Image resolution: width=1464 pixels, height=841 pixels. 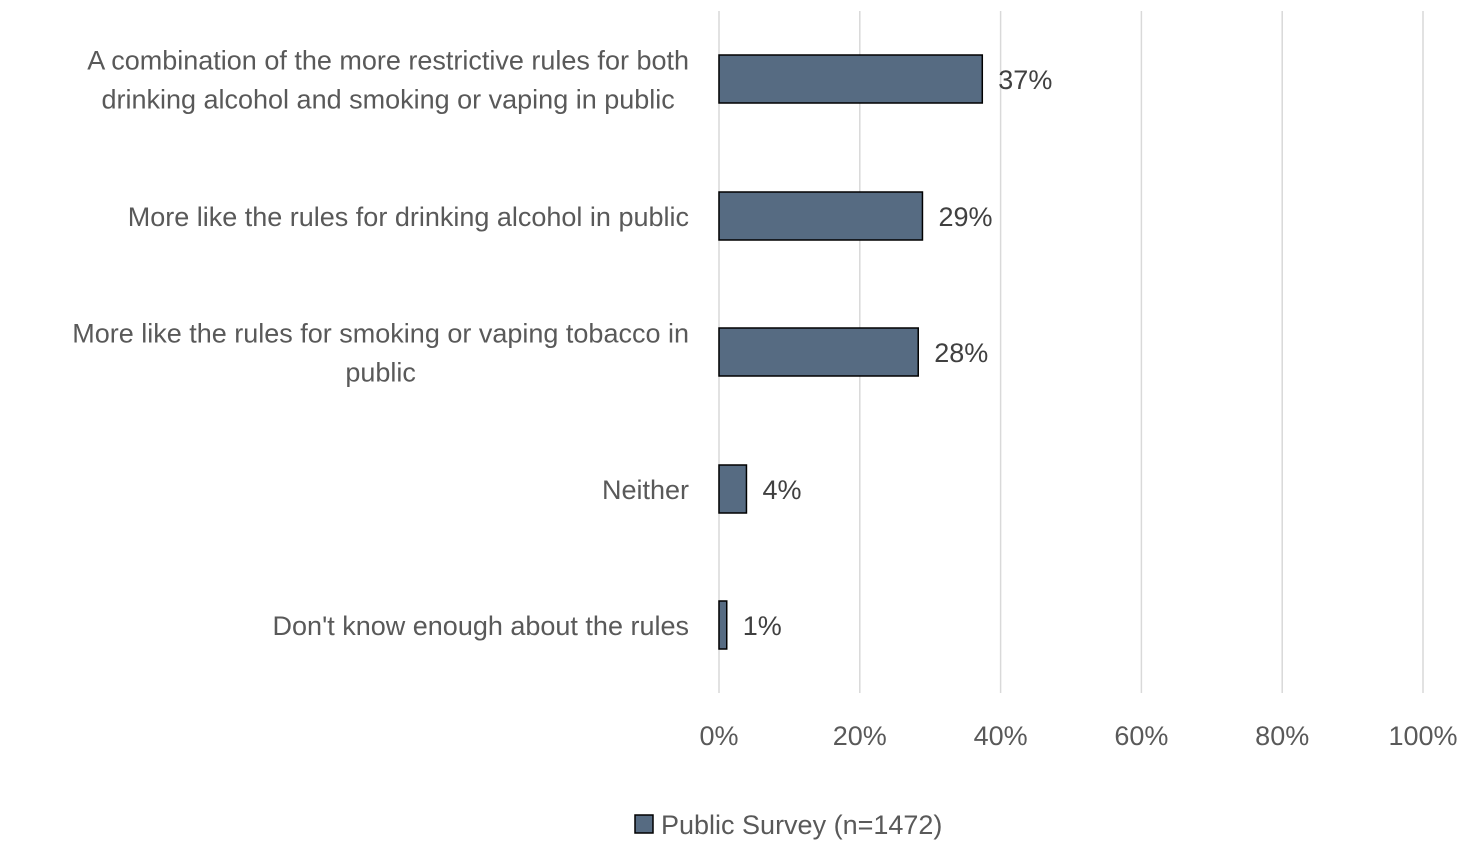 What do you see at coordinates (1001, 736) in the screenshot?
I see `x-tick-label-40: 40%` at bounding box center [1001, 736].